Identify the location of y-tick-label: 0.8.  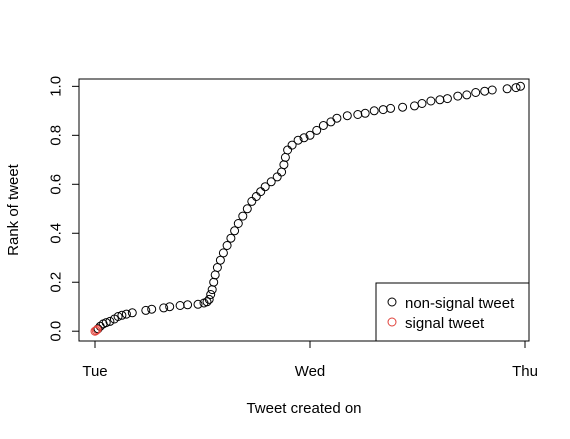
(56, 135).